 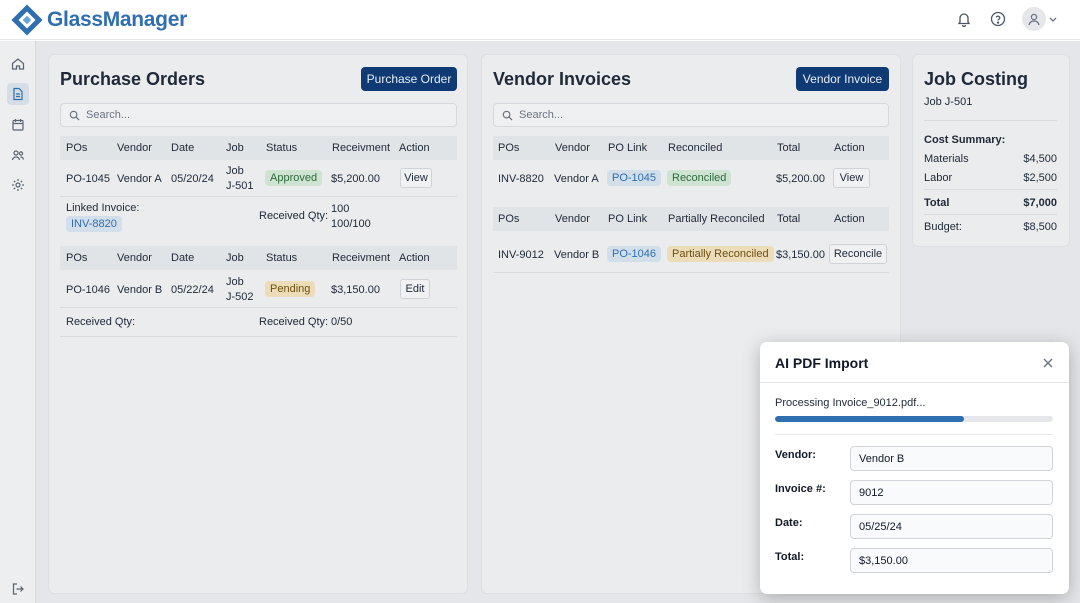 What do you see at coordinates (938, 178) in the screenshot?
I see `cost-label: Labor` at bounding box center [938, 178].